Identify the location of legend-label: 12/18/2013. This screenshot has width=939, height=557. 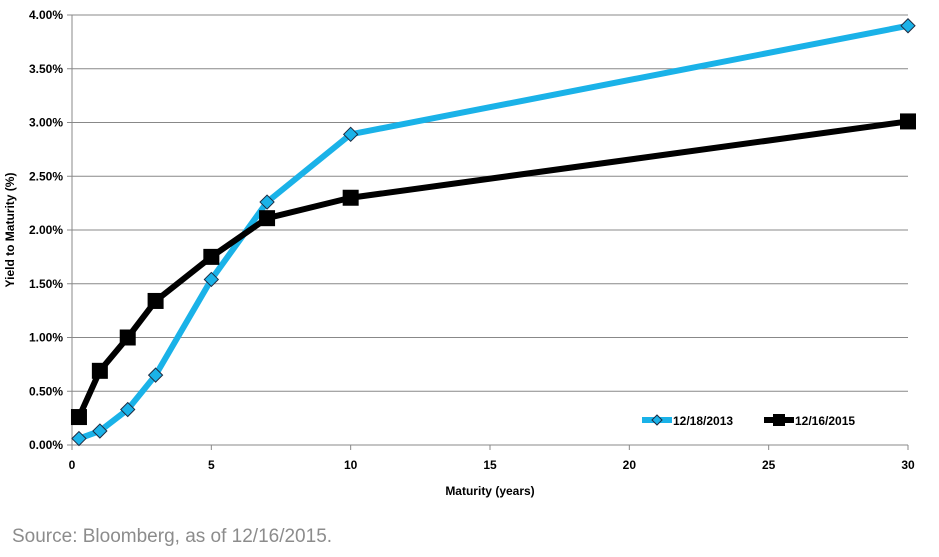
(703, 421).